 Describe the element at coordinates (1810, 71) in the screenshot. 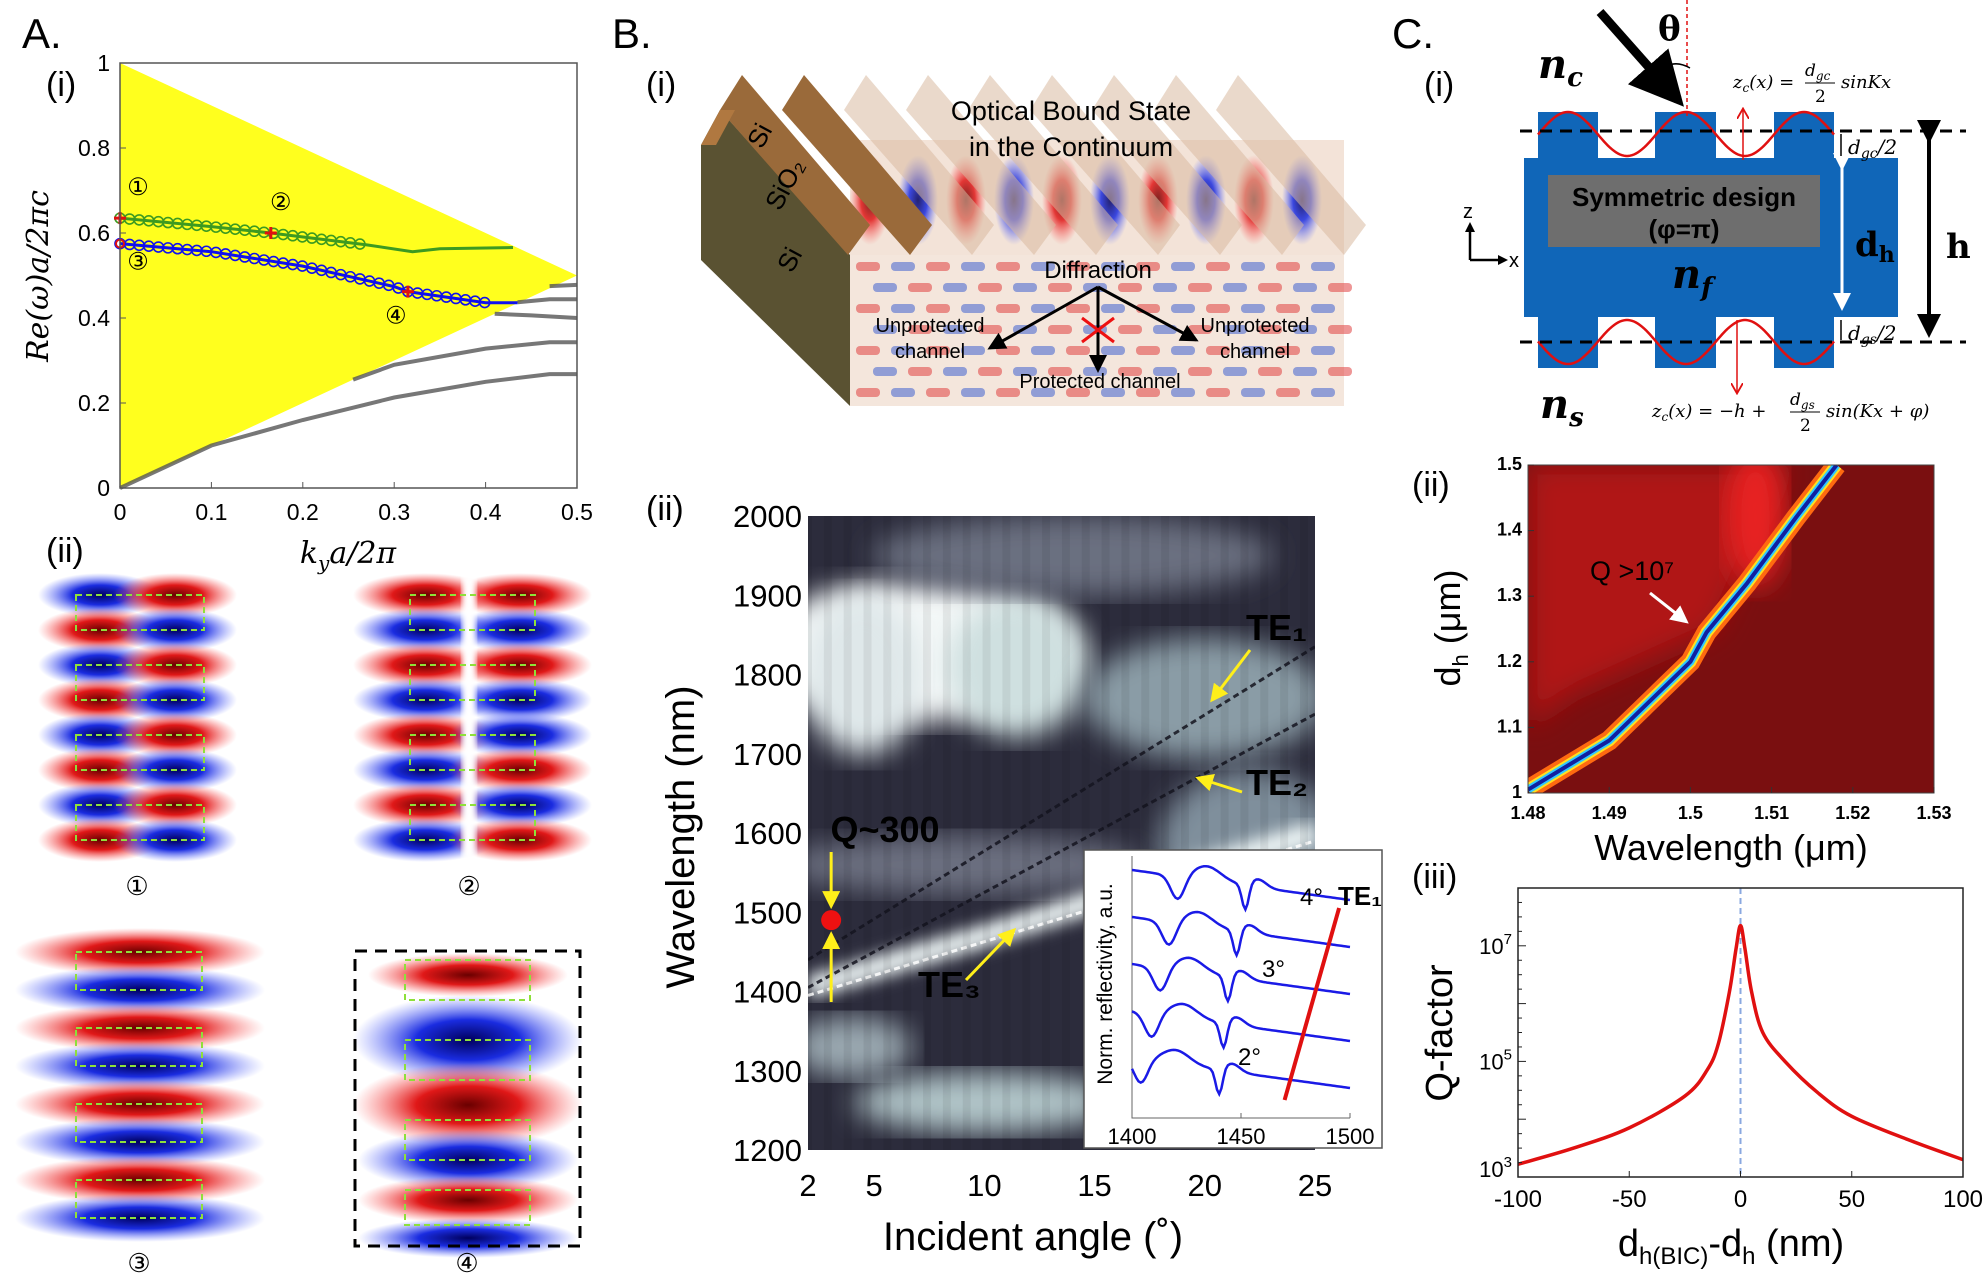

I see `top-surface-formula-num: d` at that location.